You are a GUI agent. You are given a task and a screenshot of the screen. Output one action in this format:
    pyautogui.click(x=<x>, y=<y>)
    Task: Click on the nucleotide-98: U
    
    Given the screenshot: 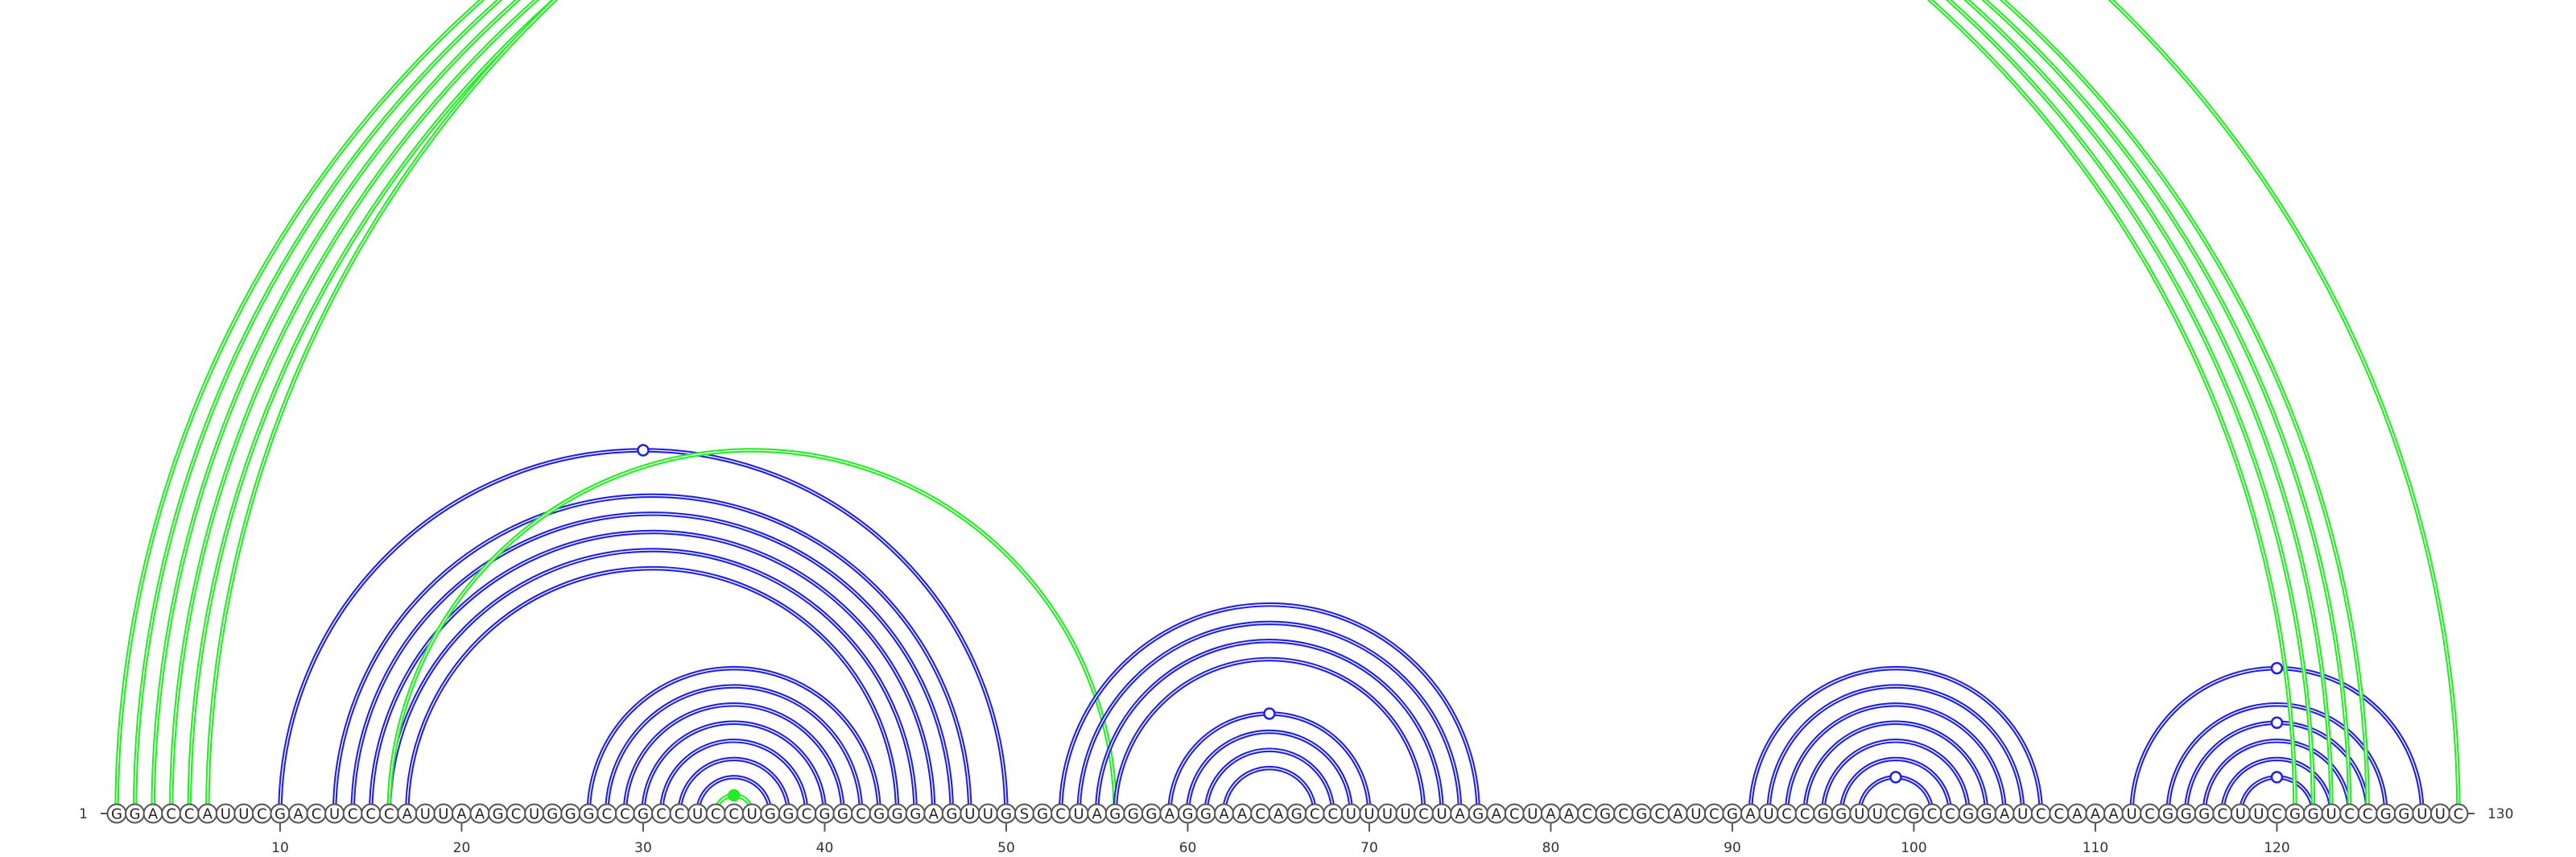 What is the action you would take?
    pyautogui.click(x=1877, y=813)
    